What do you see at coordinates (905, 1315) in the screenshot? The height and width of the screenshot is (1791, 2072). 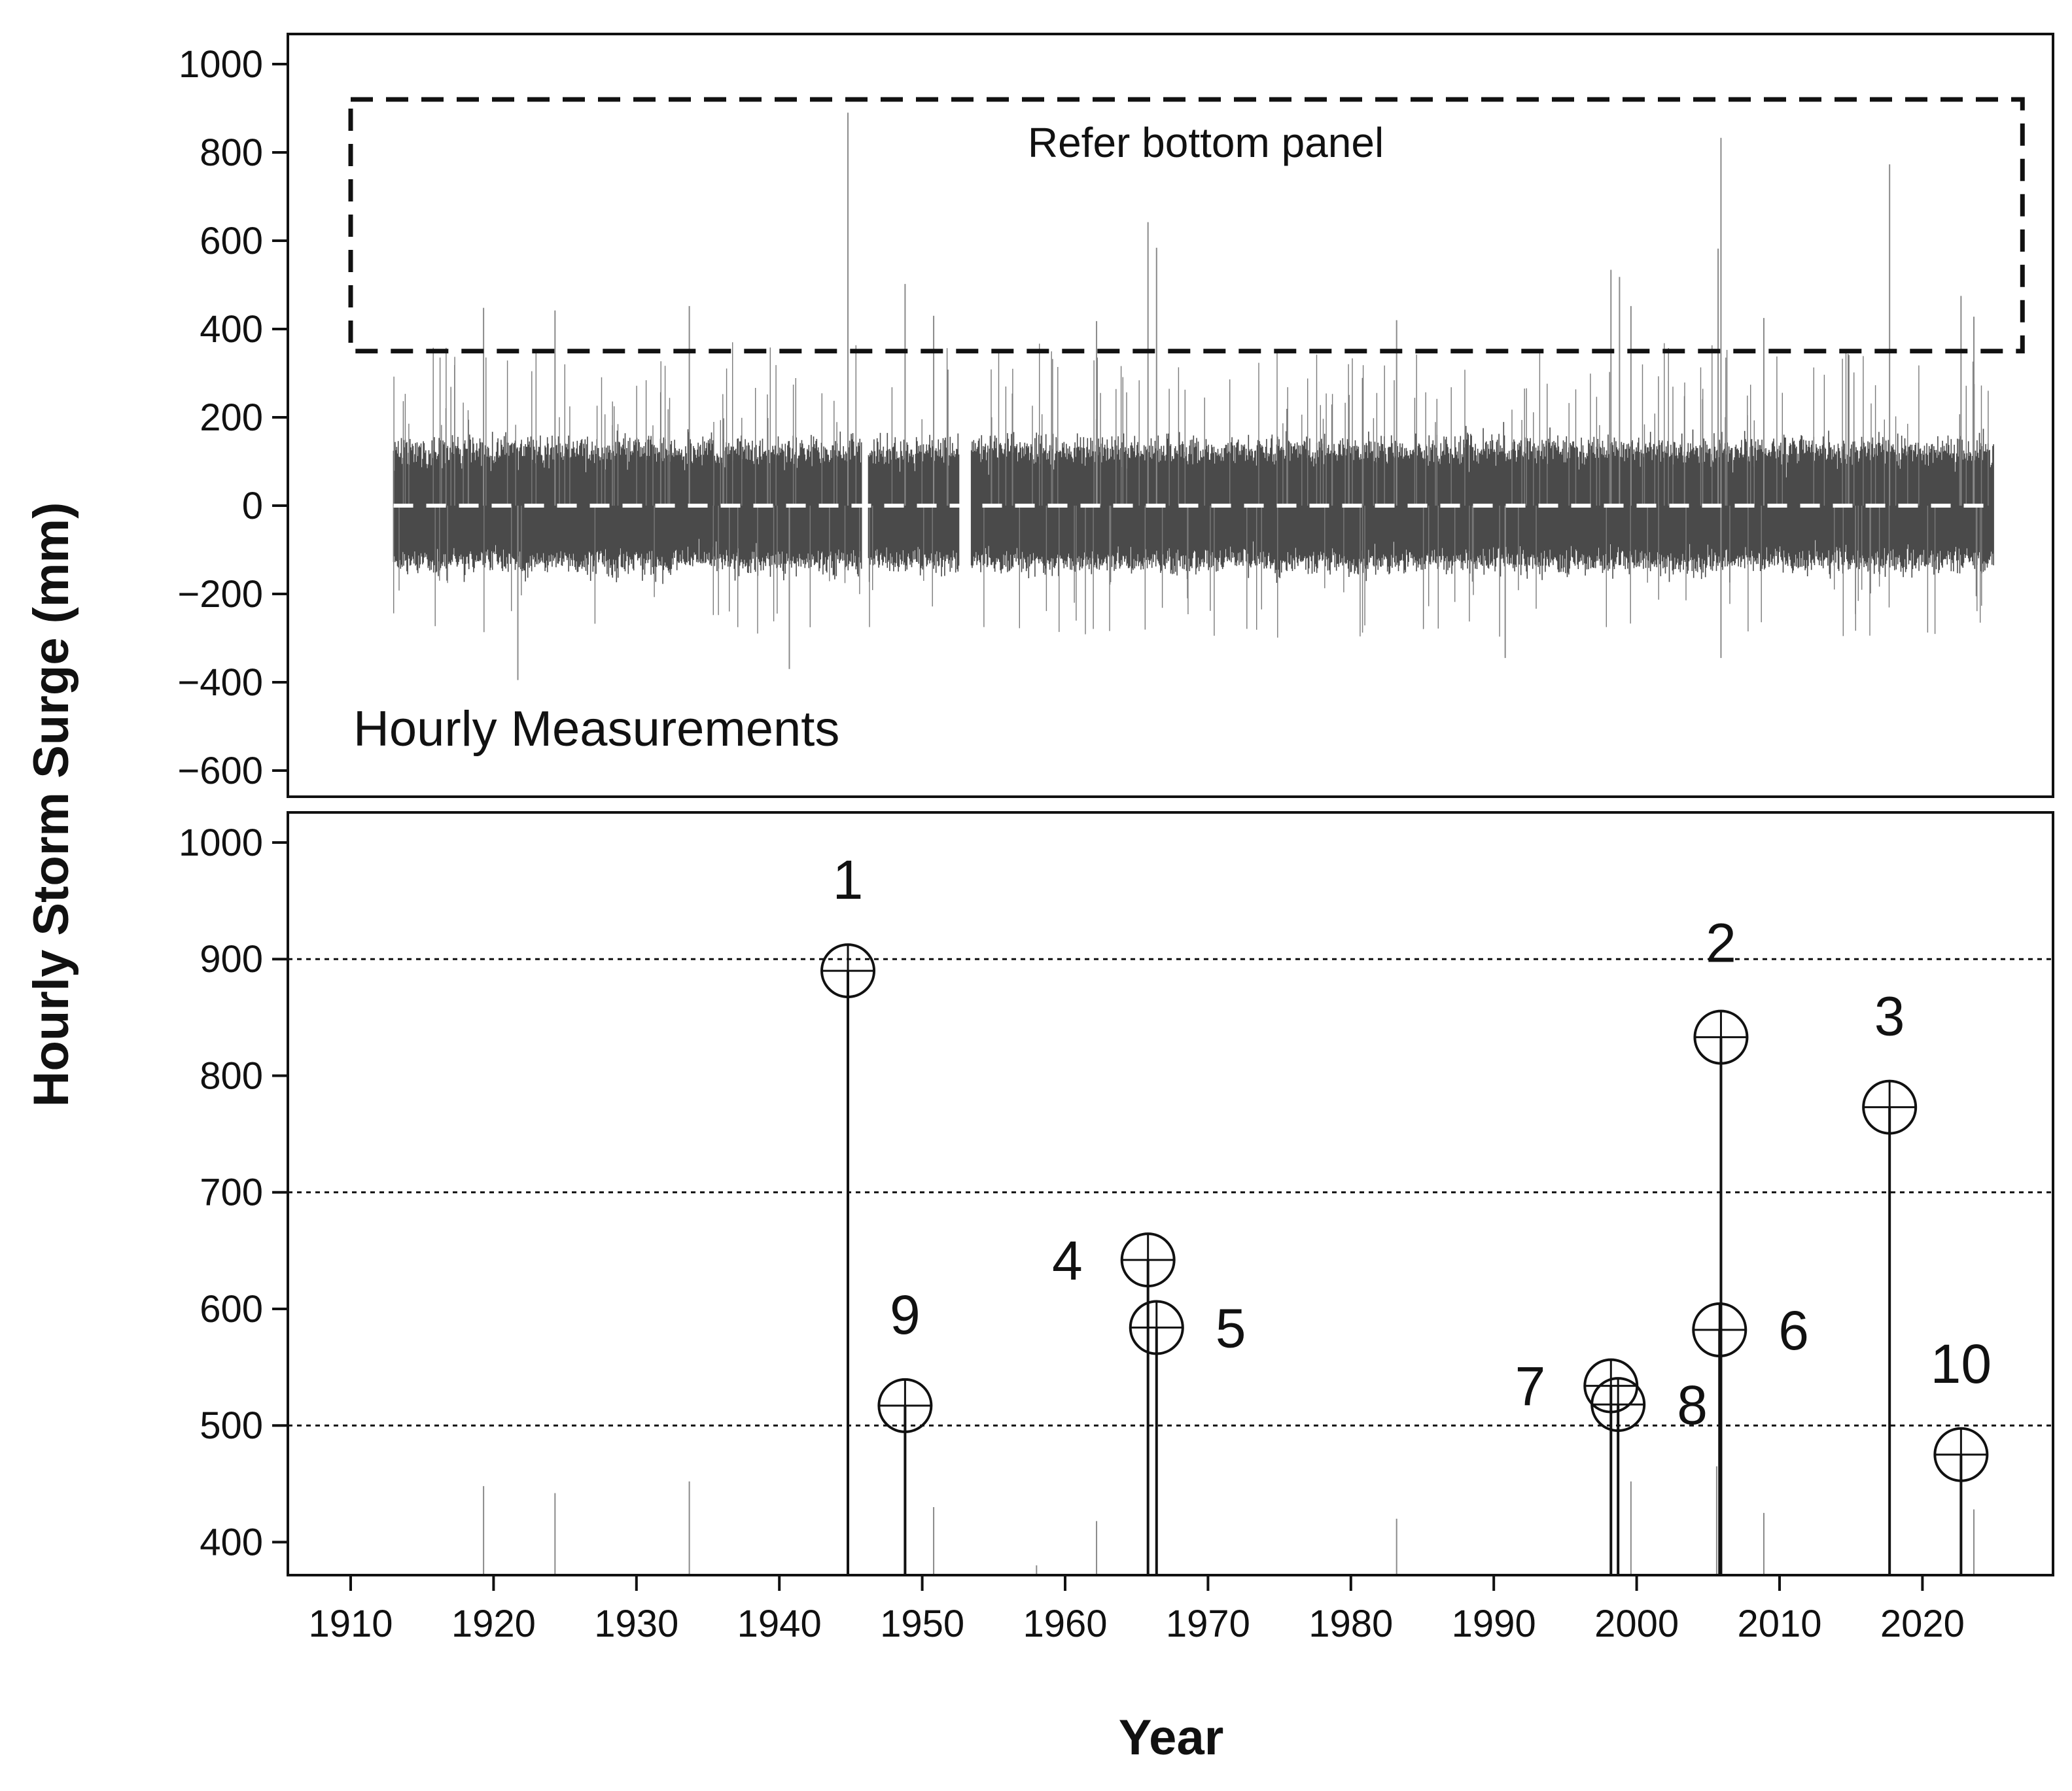 I see `event-rank-label: 9` at bounding box center [905, 1315].